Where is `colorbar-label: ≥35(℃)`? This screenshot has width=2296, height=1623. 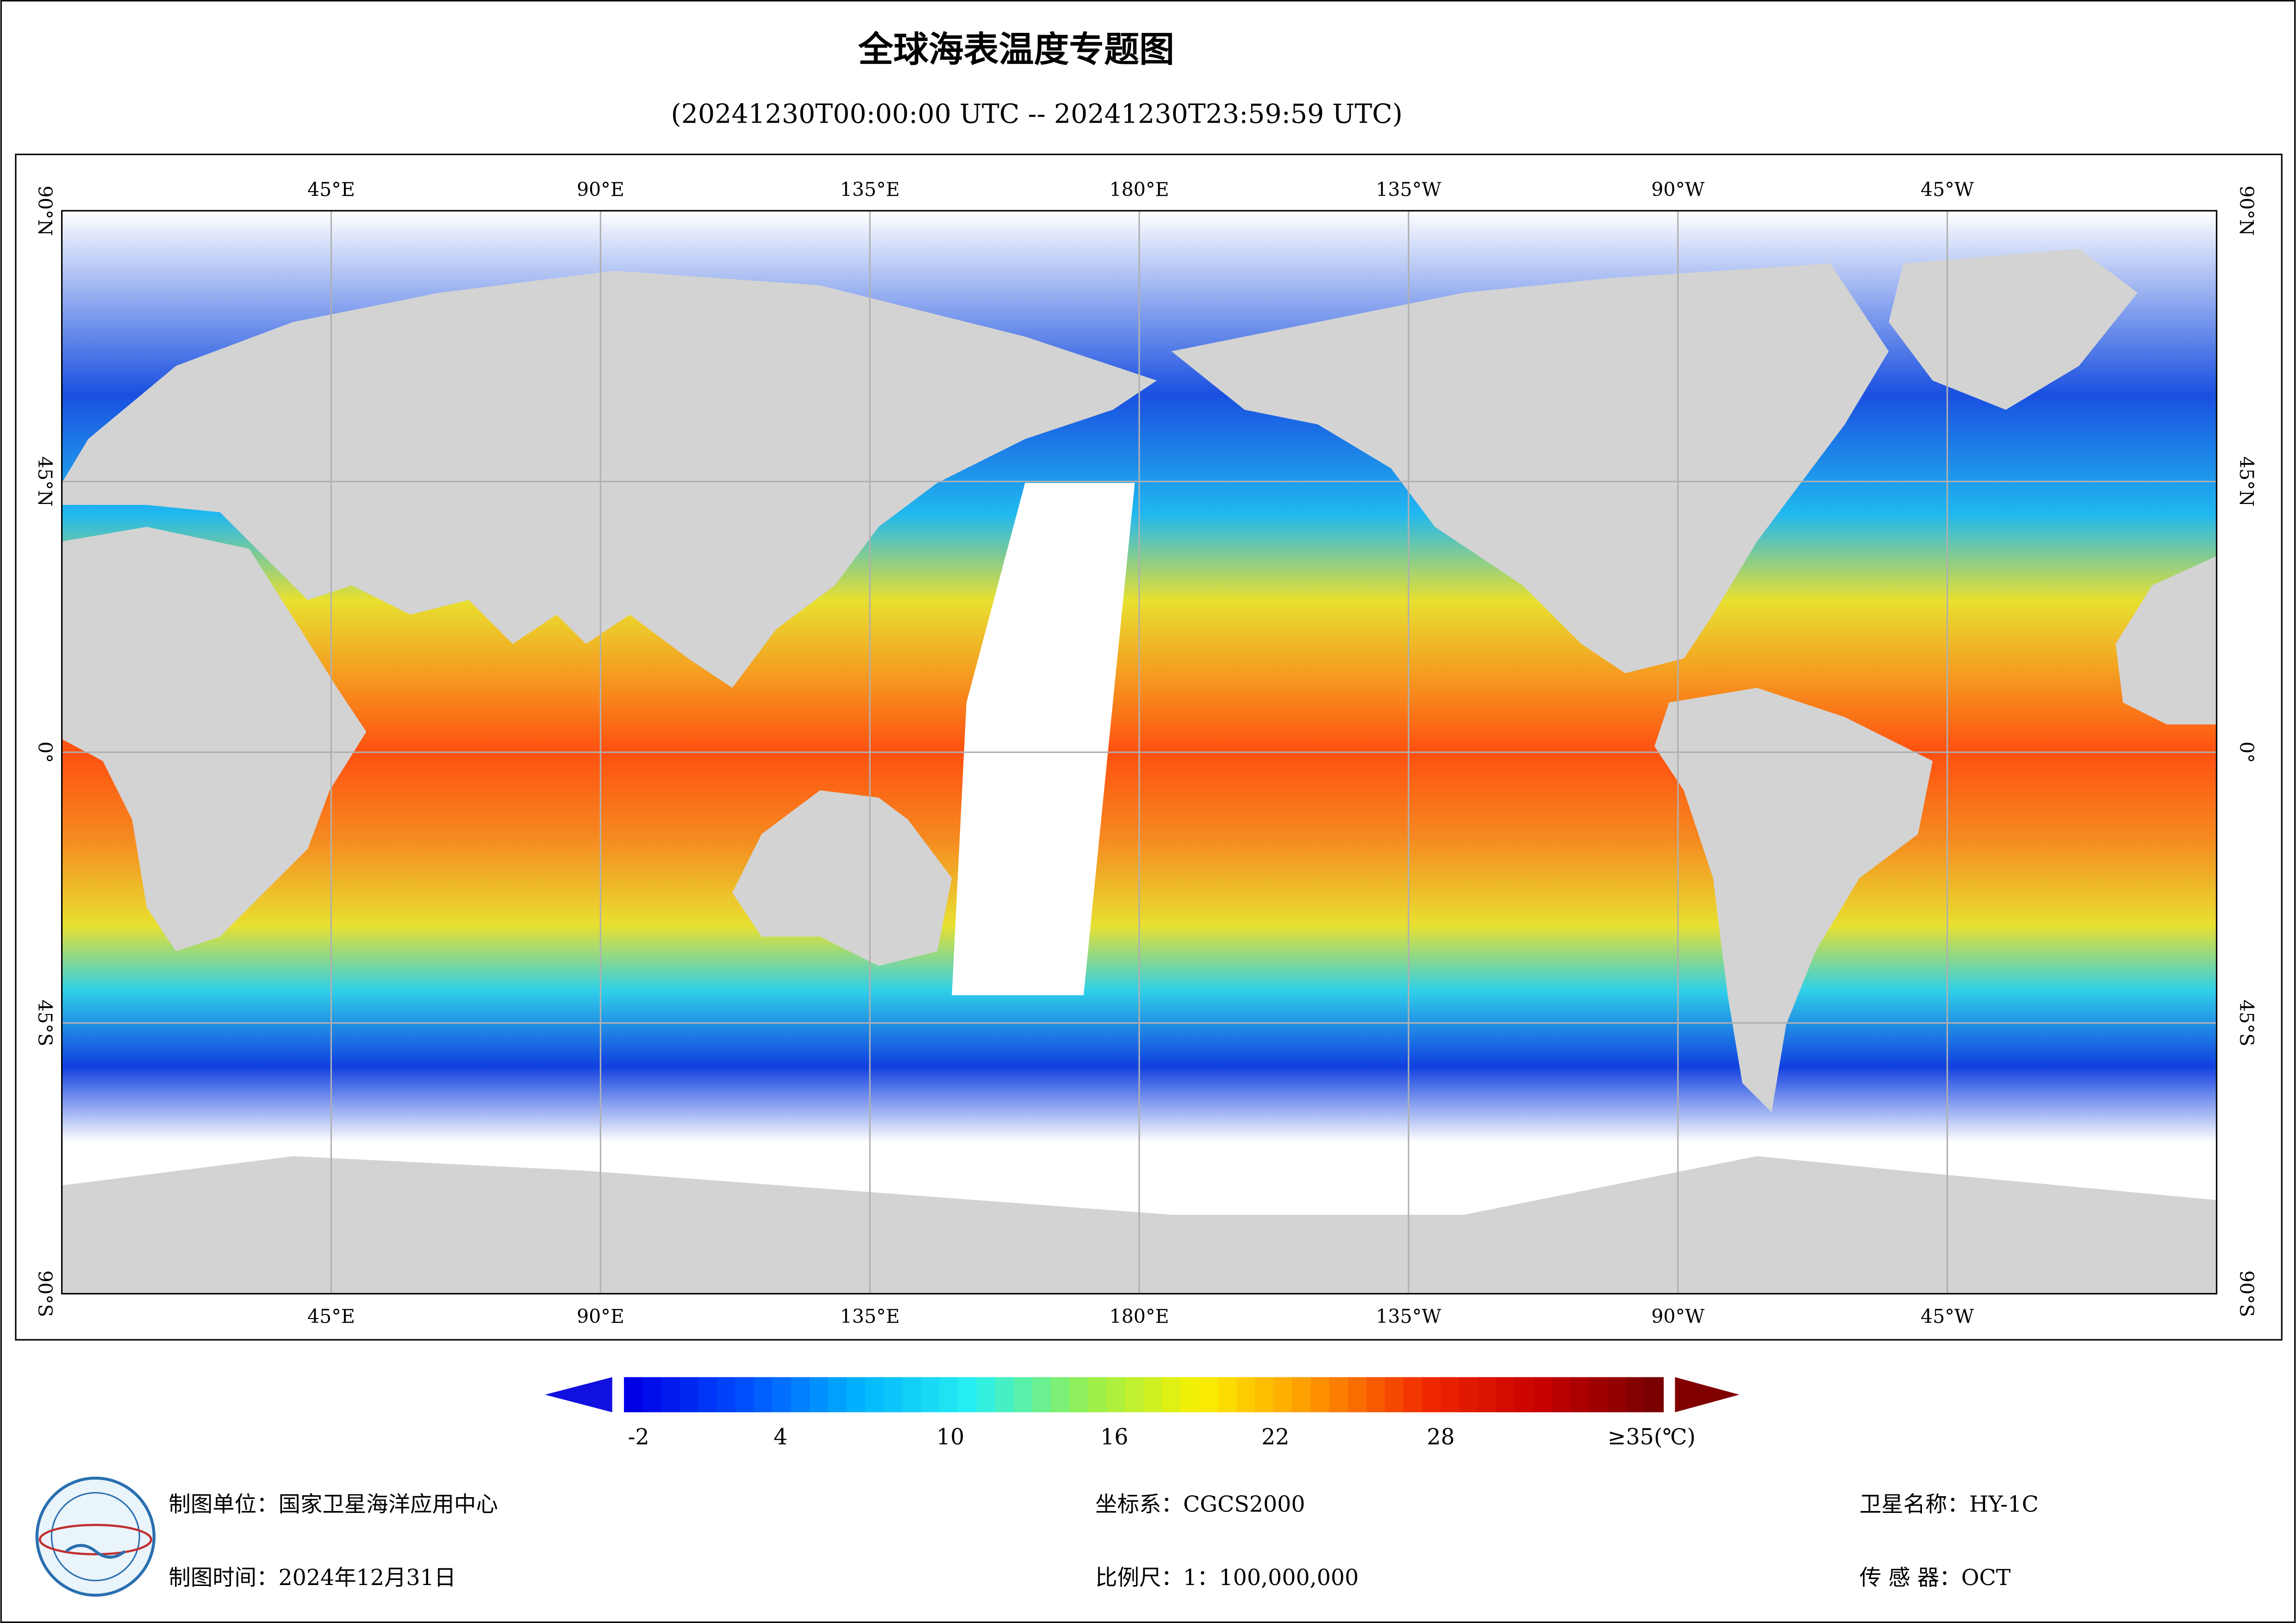
colorbar-label: ≥35(℃) is located at coordinates (1652, 1437).